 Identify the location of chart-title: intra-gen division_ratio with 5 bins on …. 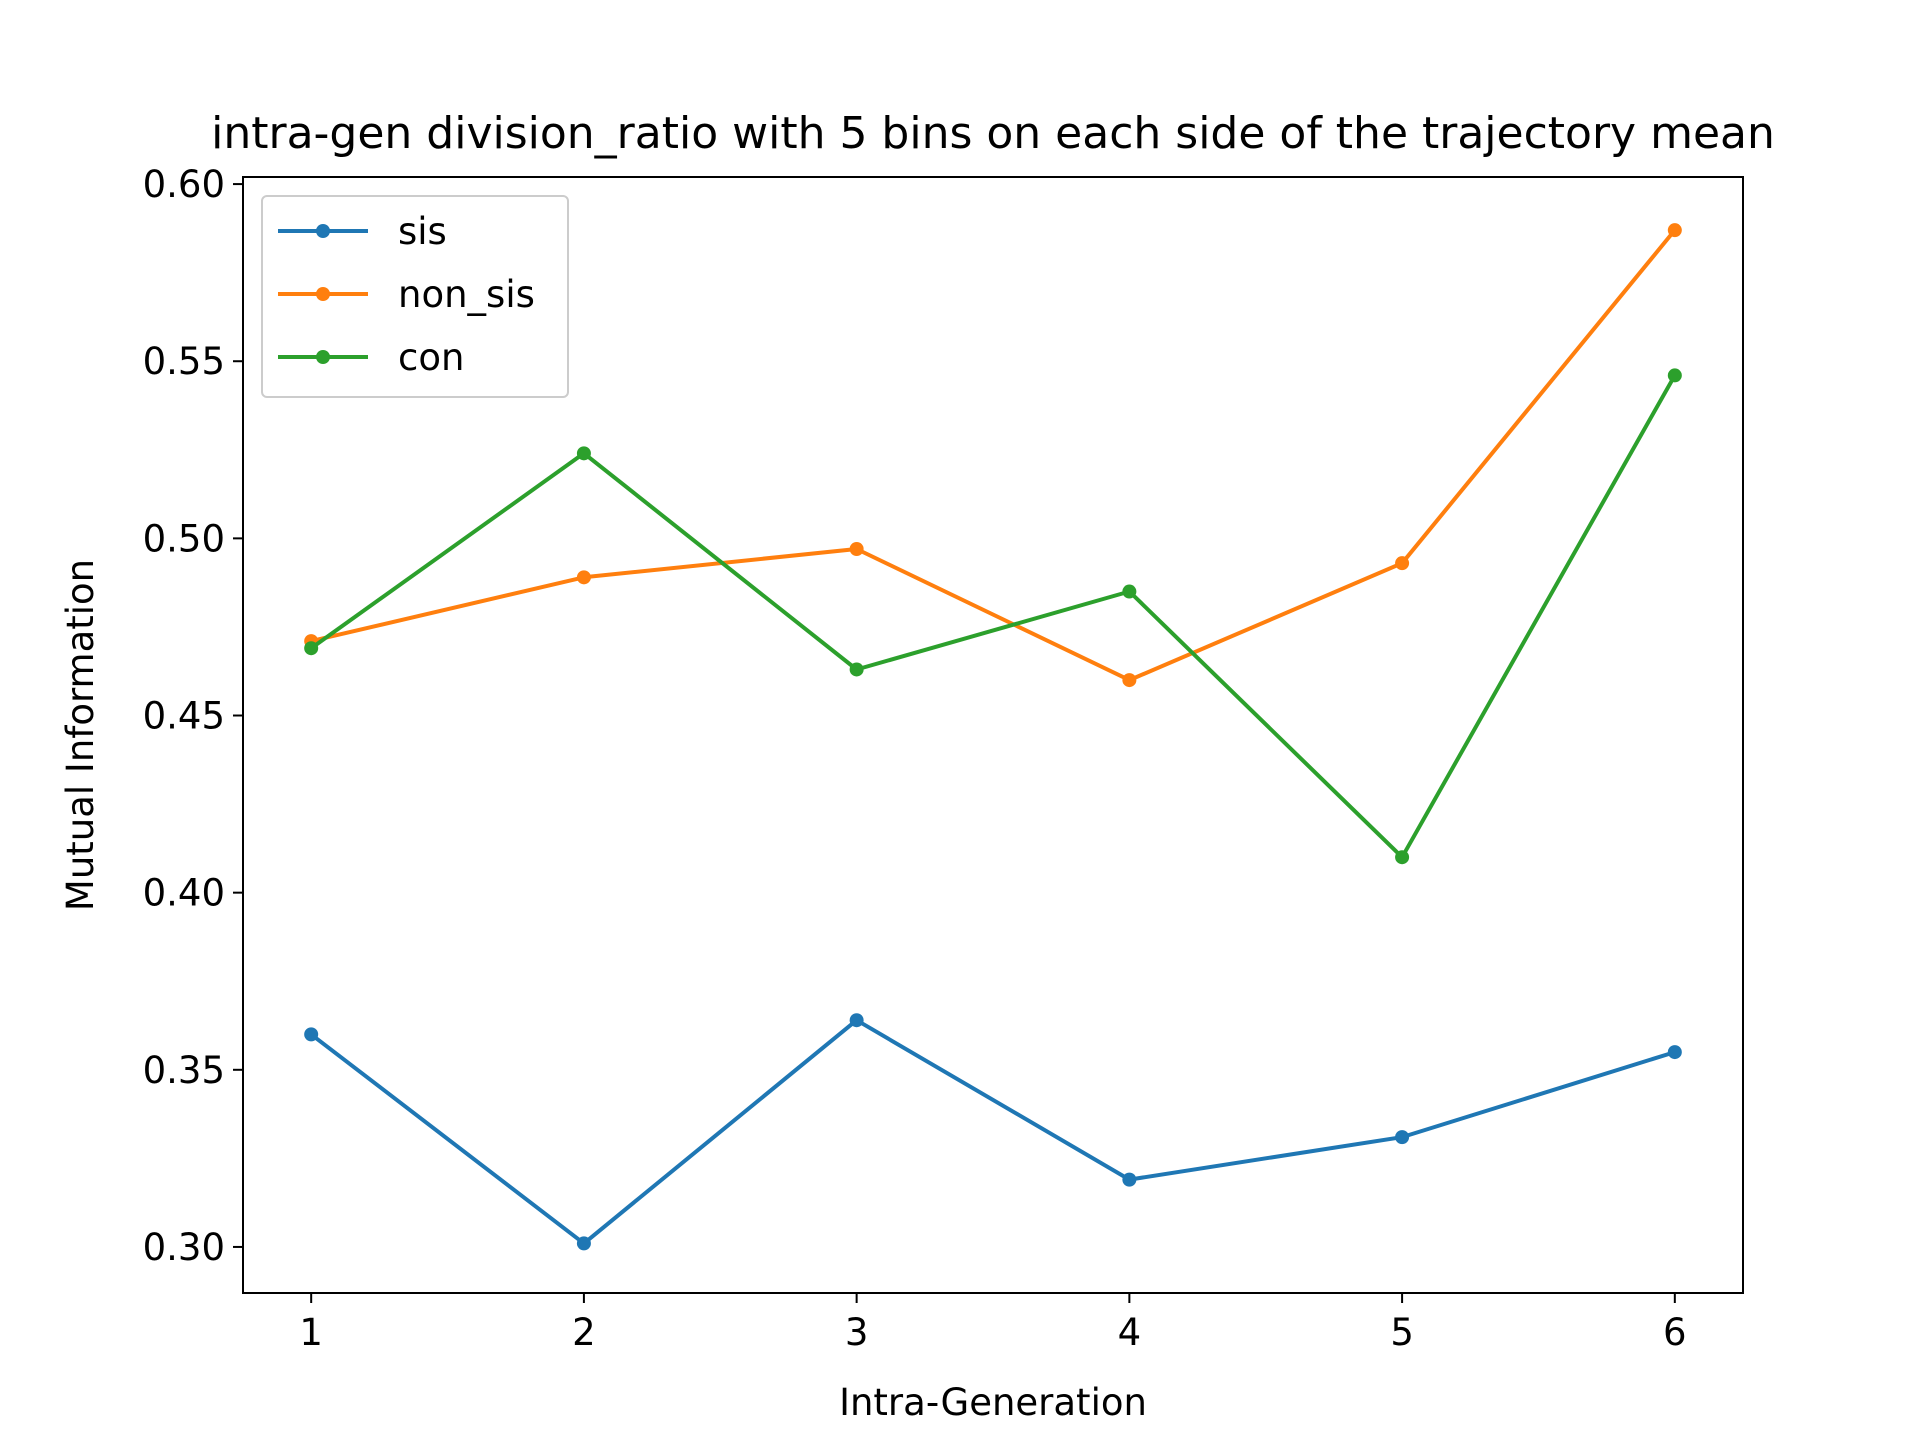
(993, 133).